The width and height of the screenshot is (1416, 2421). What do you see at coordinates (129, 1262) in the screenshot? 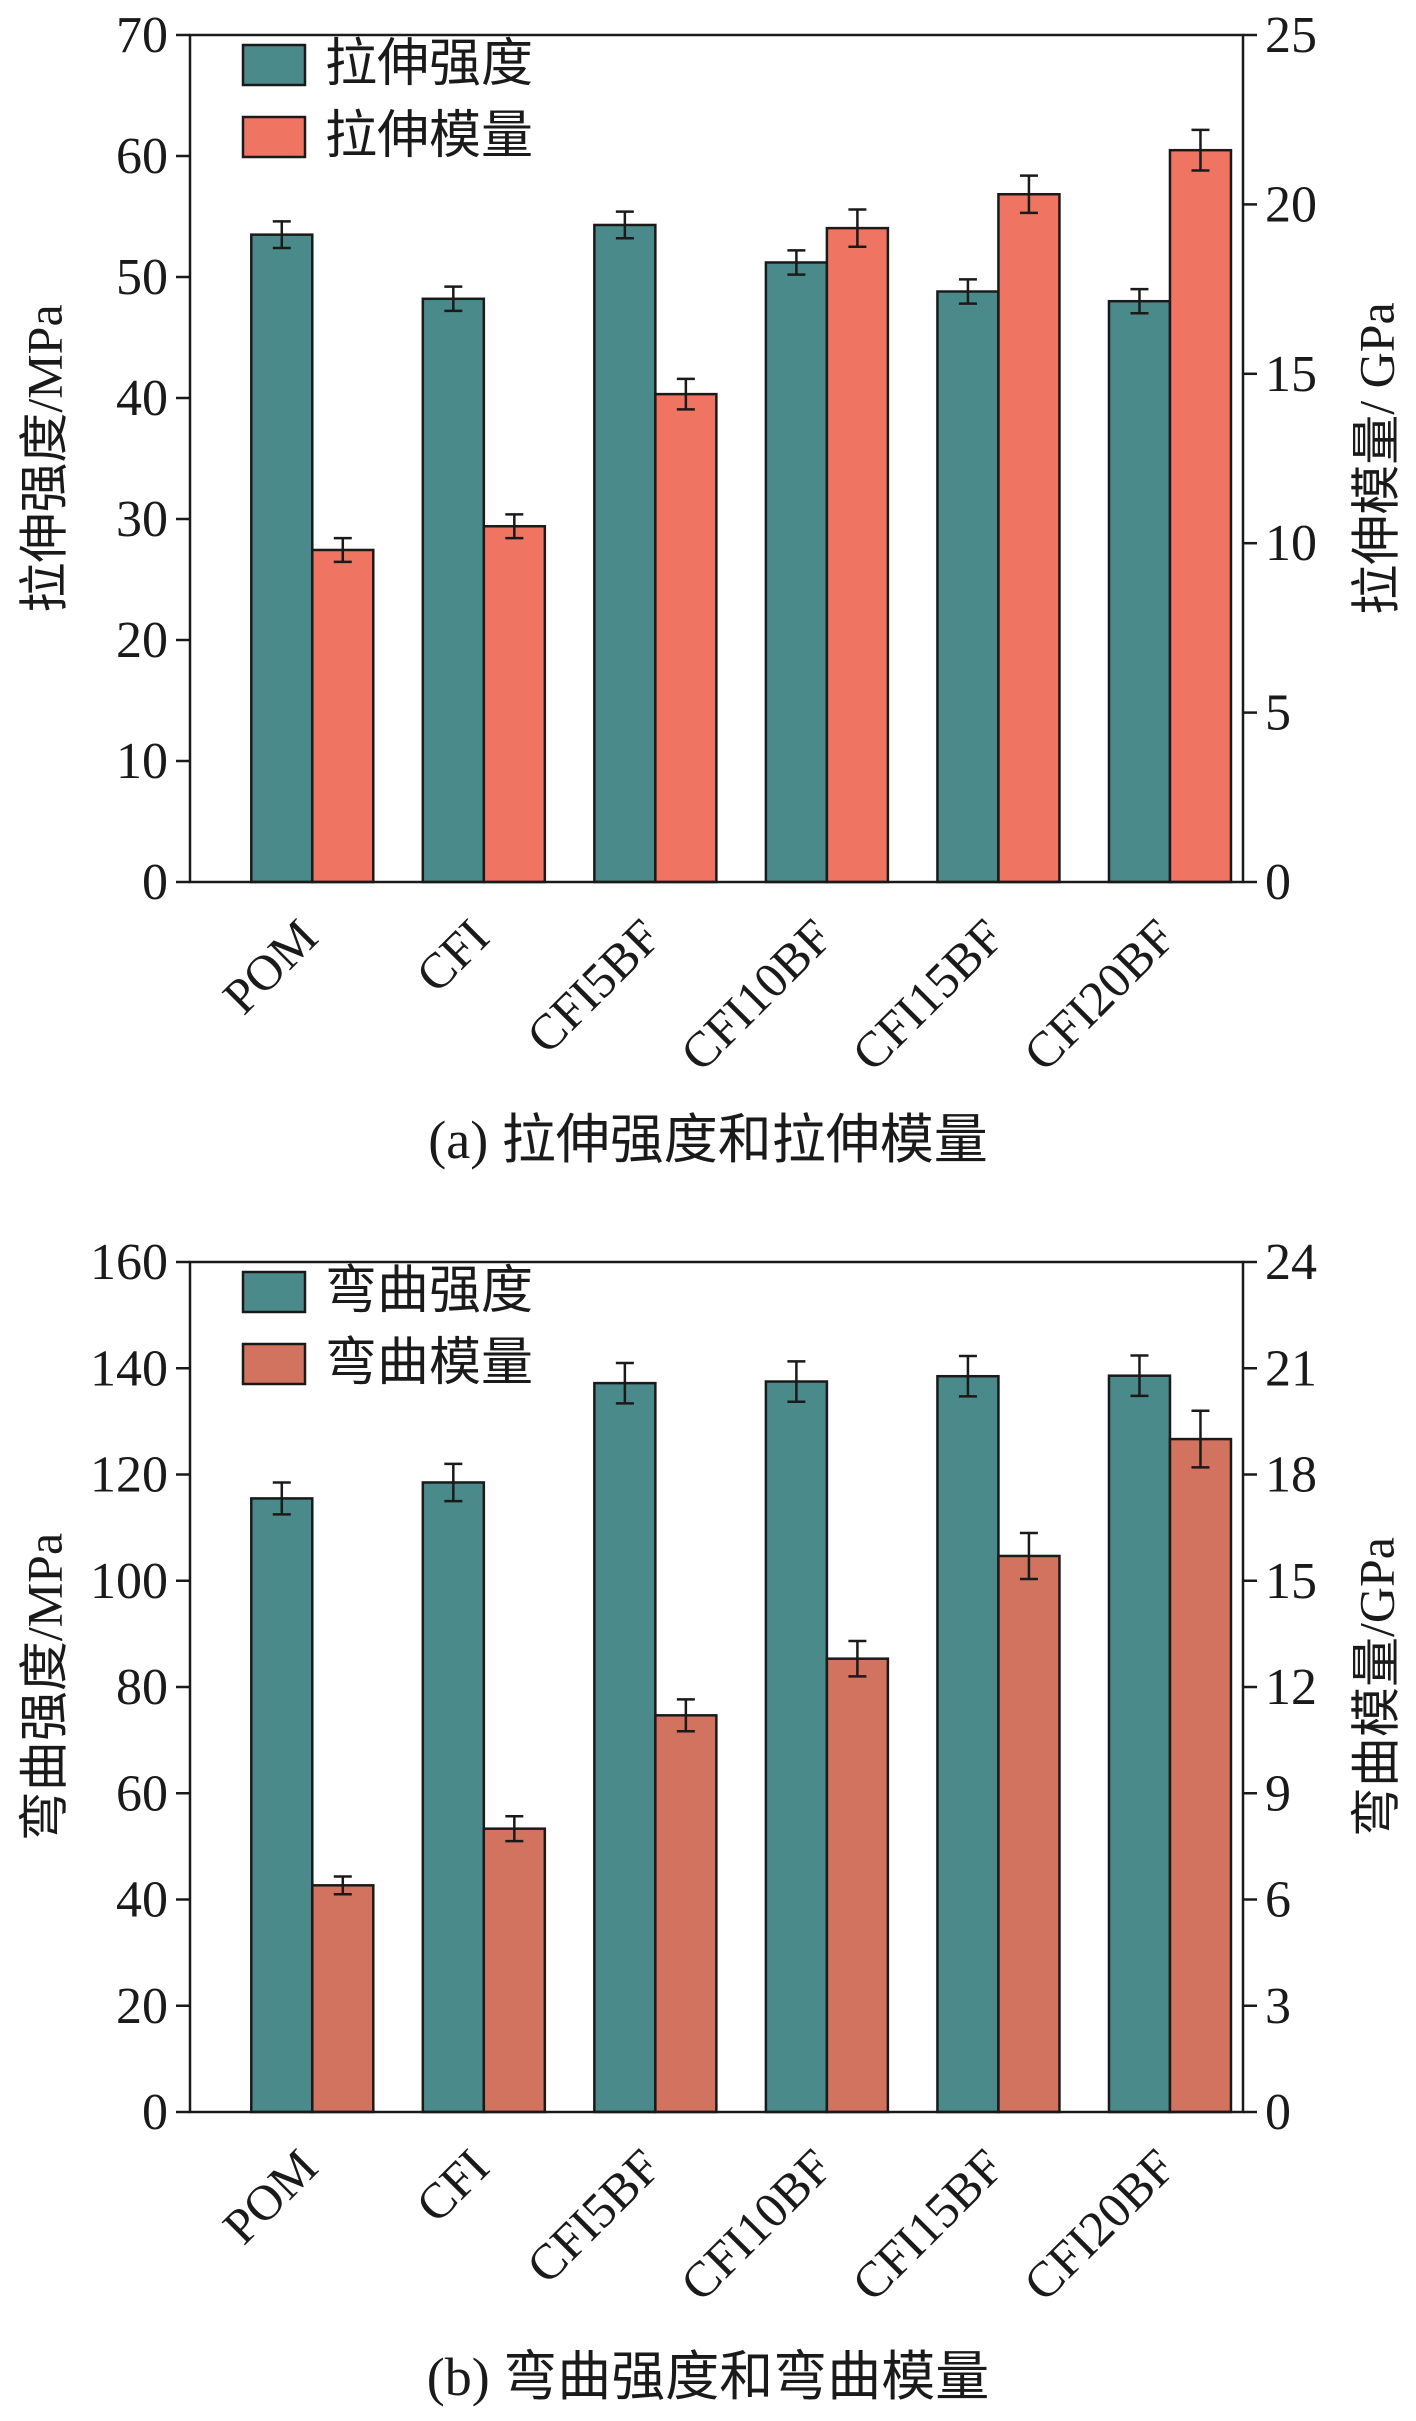
I see `y-left-tick-label: 160` at bounding box center [129, 1262].